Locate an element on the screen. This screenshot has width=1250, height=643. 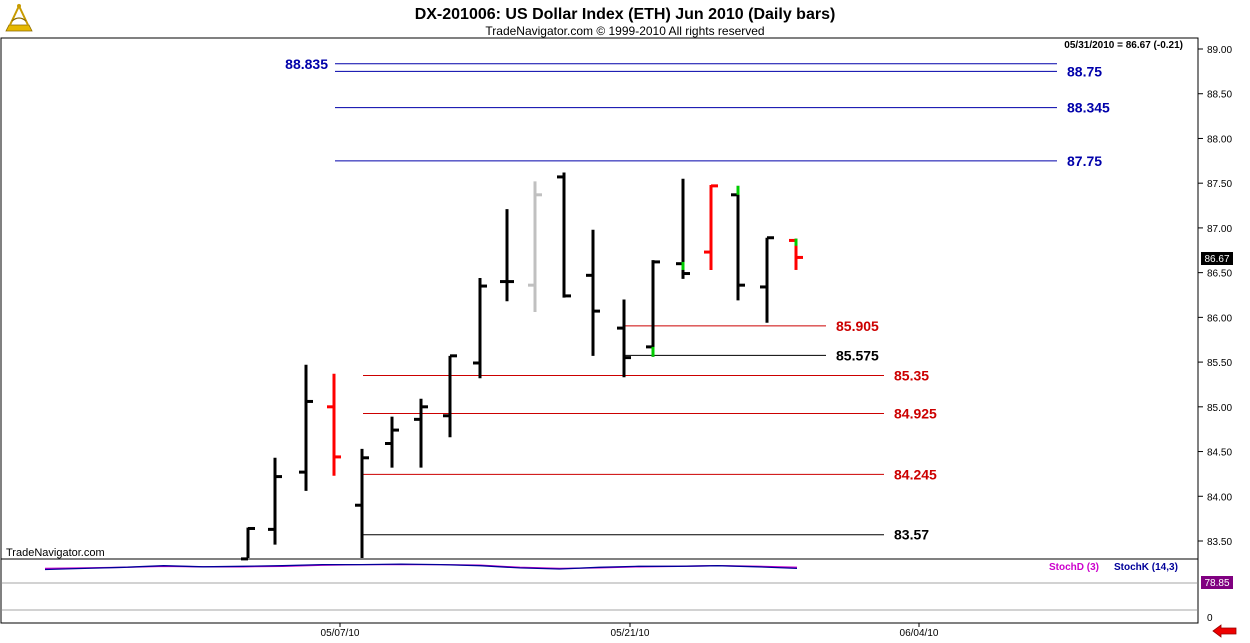
date-axis: 05/07/10 05/21/10 06/04/10 is located at coordinates (630, 631).